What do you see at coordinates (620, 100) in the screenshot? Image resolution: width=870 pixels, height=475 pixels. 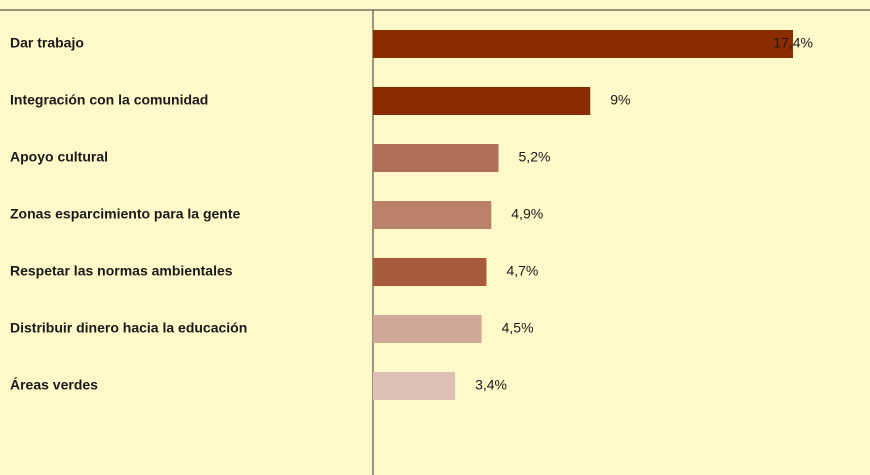 I see `value-label: 9%` at bounding box center [620, 100].